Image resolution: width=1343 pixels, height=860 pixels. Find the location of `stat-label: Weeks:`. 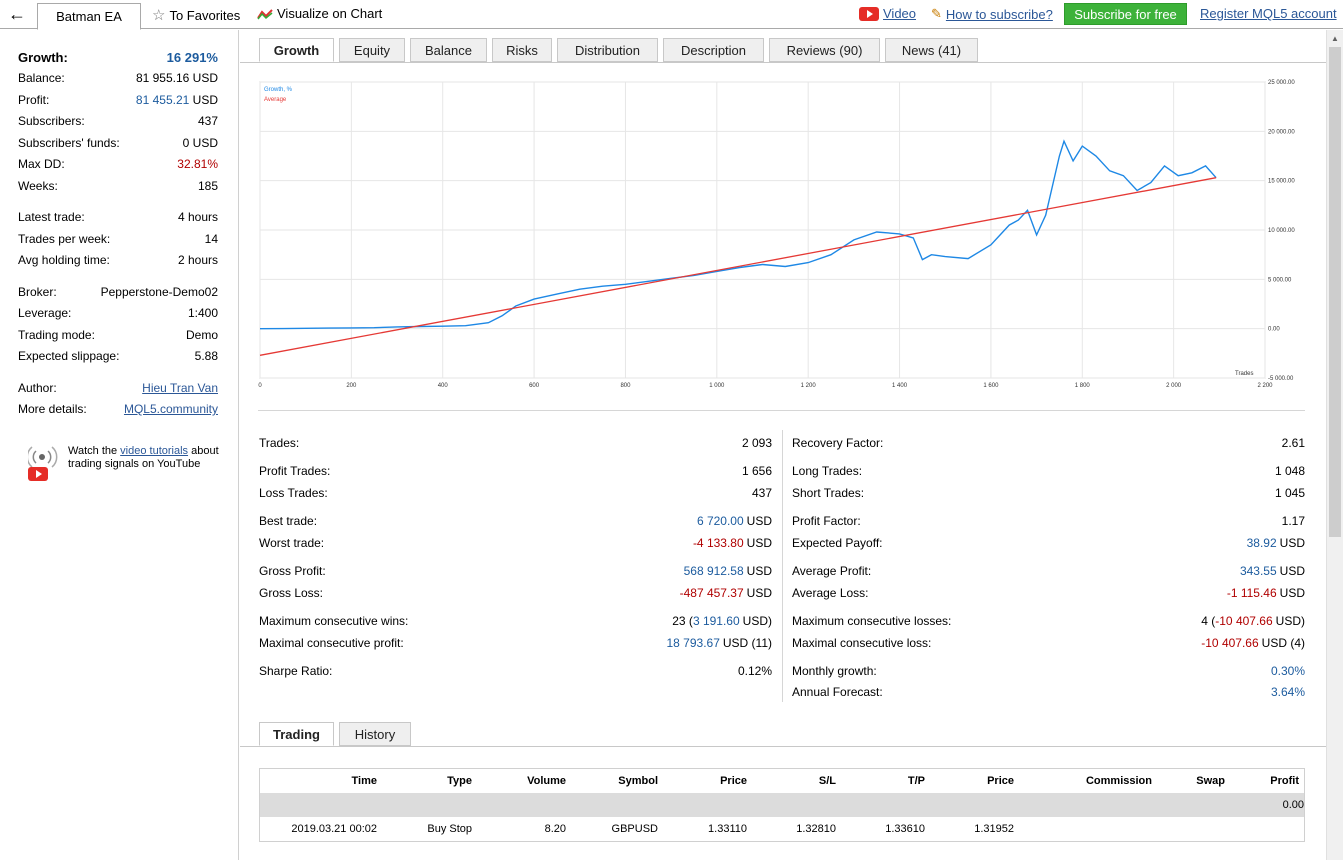

stat-label: Weeks: is located at coordinates (38, 186).